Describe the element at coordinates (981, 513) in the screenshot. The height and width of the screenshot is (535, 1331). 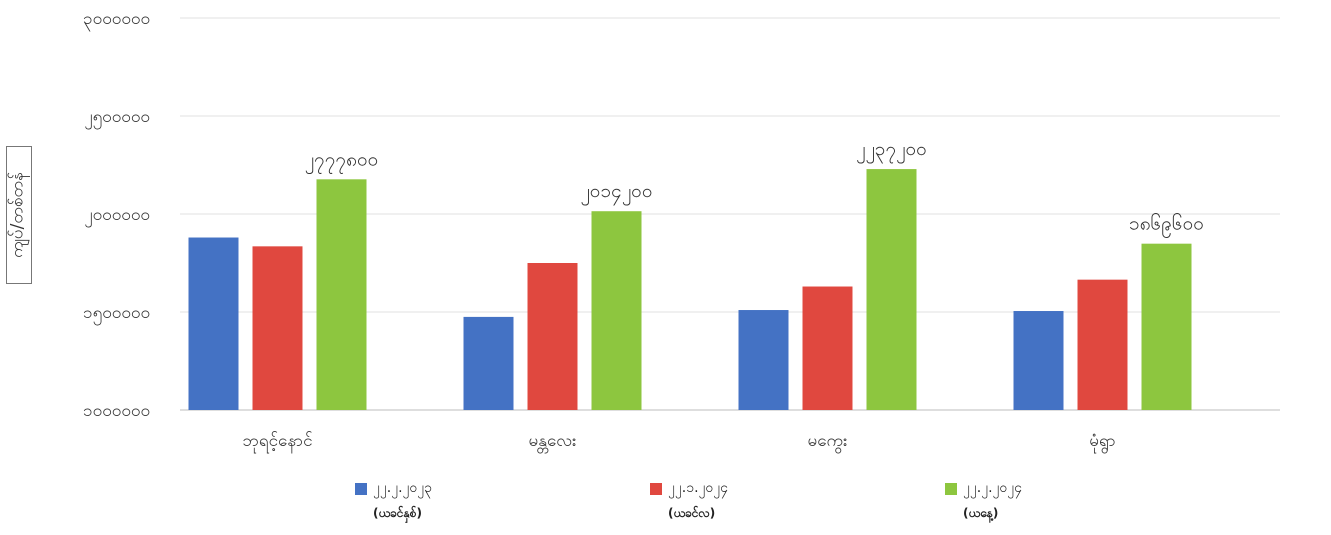
I see `legend-note: (ယနေ့)` at that location.